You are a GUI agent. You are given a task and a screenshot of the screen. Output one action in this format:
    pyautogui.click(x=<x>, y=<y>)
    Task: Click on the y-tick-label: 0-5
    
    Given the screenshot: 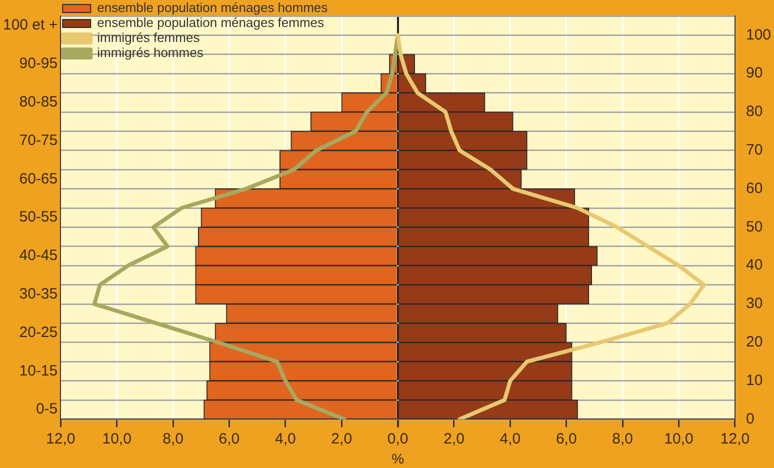 What is the action you would take?
    pyautogui.click(x=47, y=409)
    